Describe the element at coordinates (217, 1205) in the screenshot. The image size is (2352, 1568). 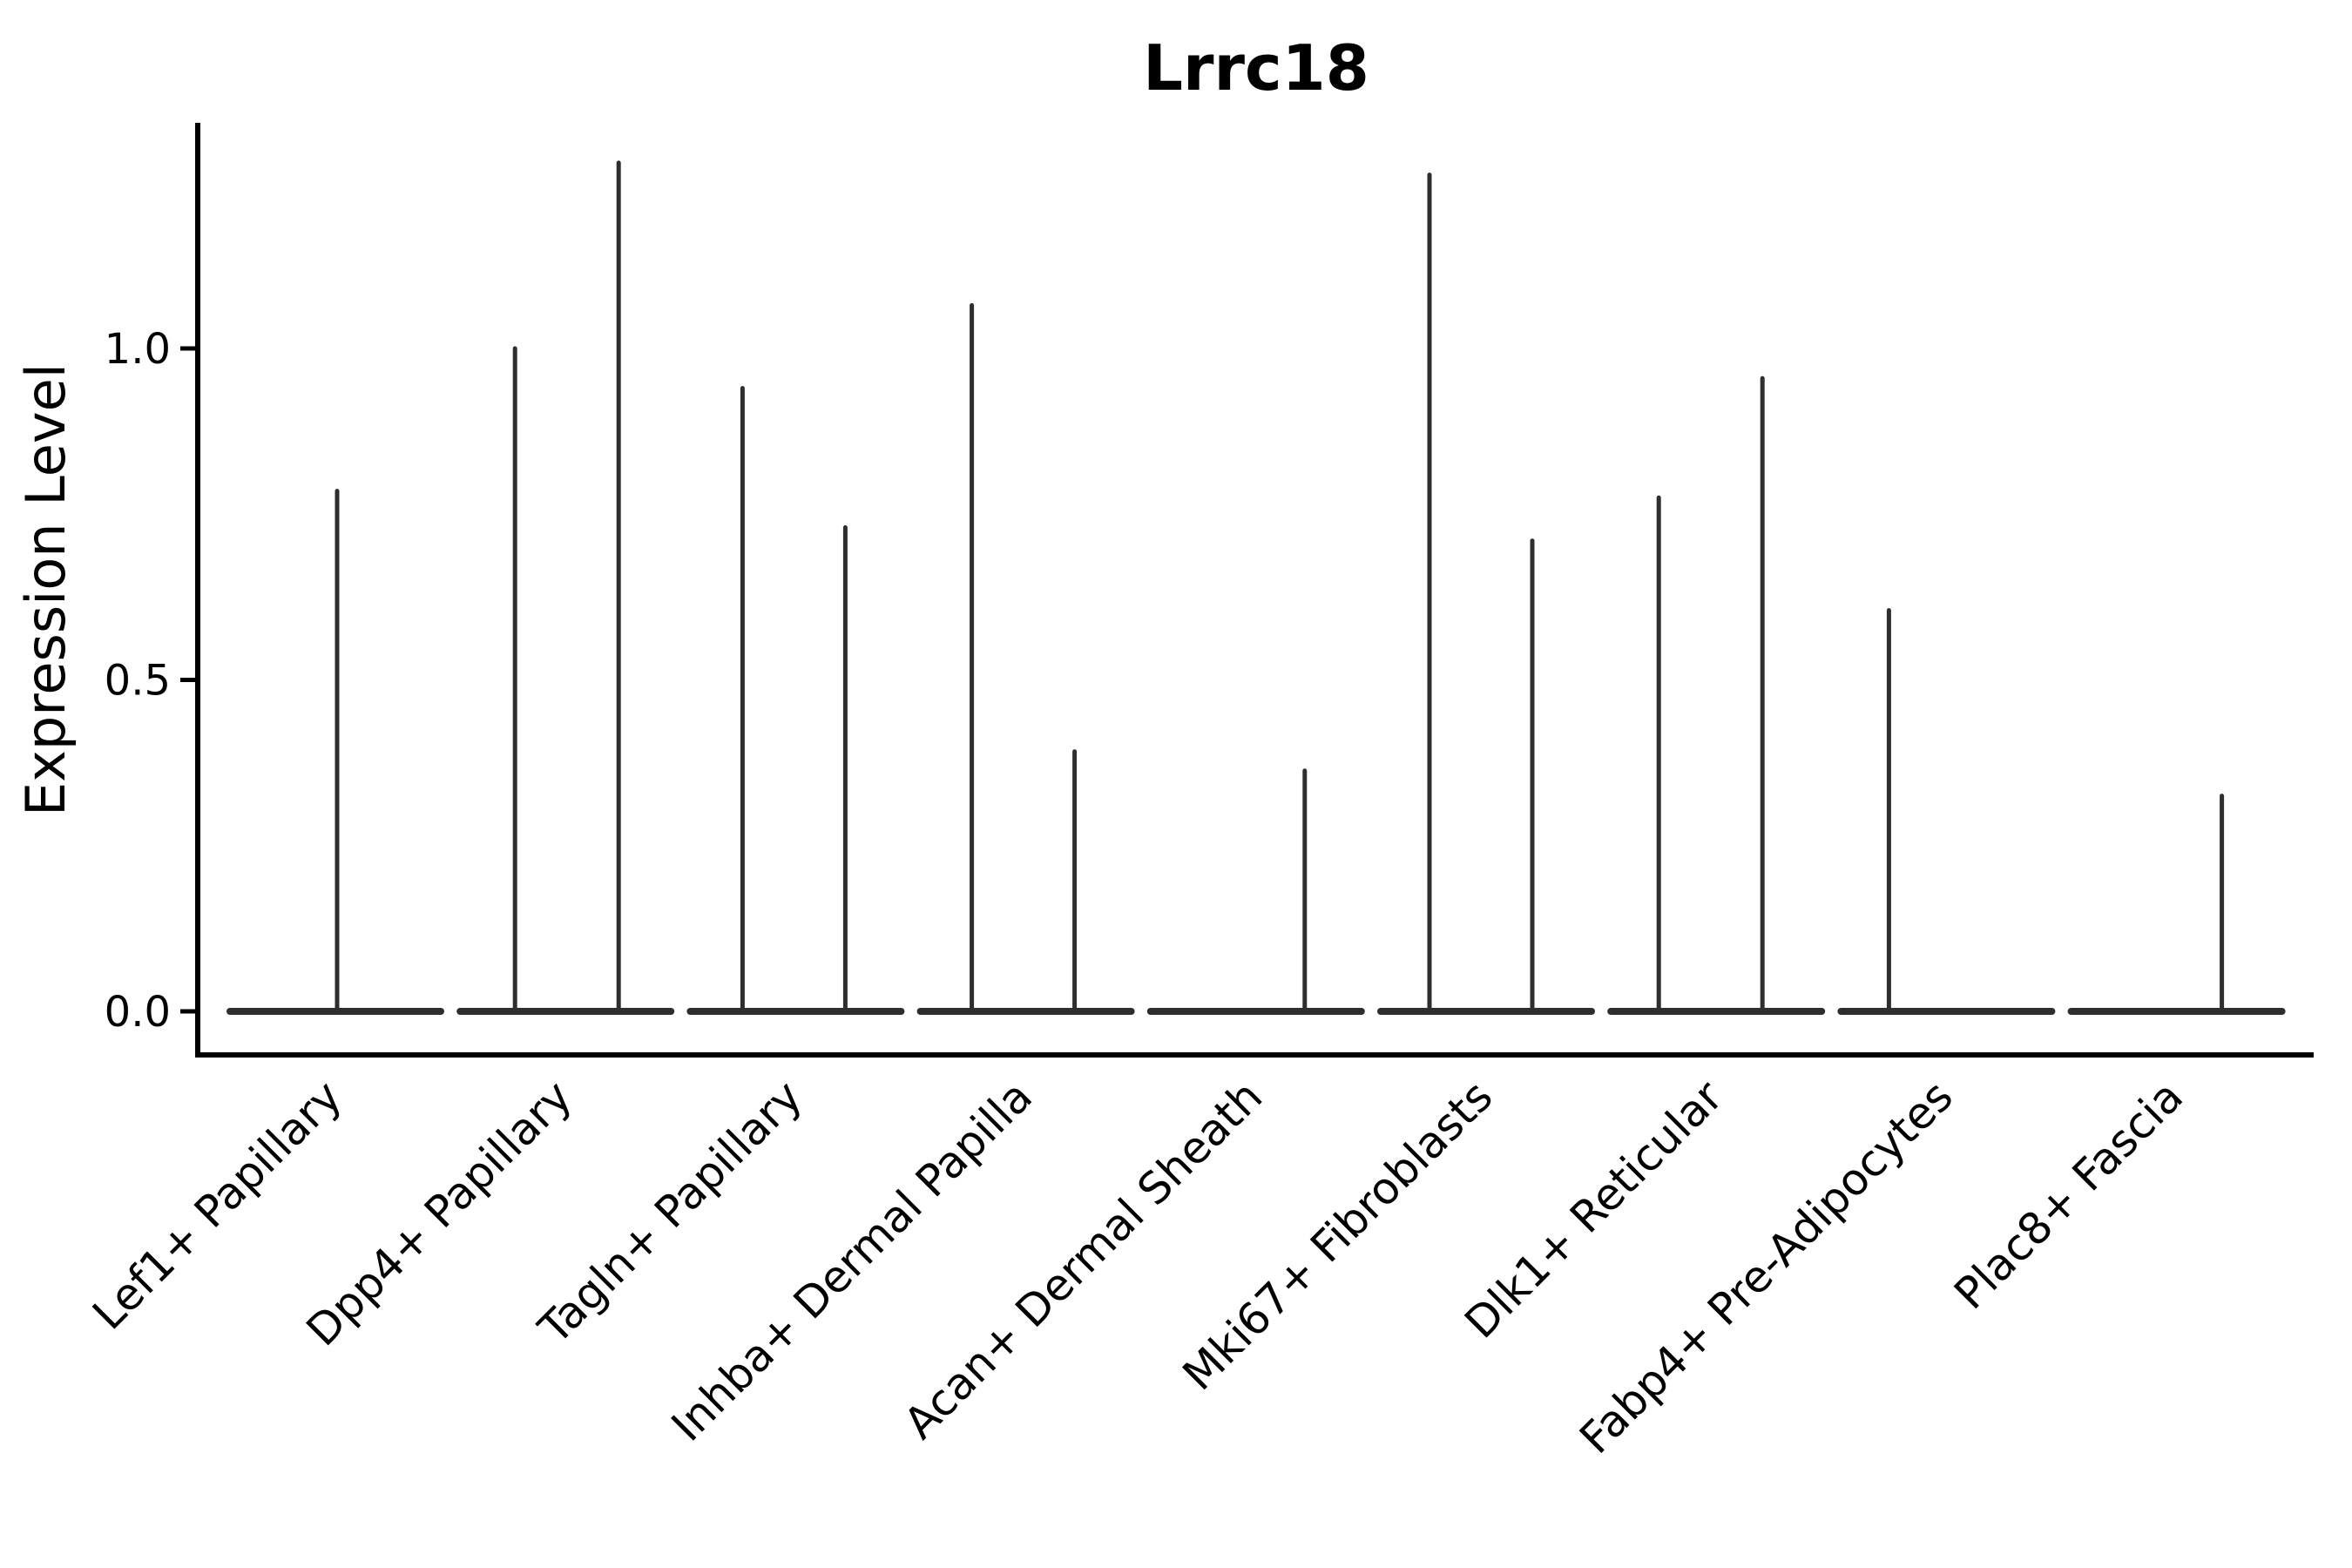
I see `x-tick-label: Lef1+ Papillary` at that location.